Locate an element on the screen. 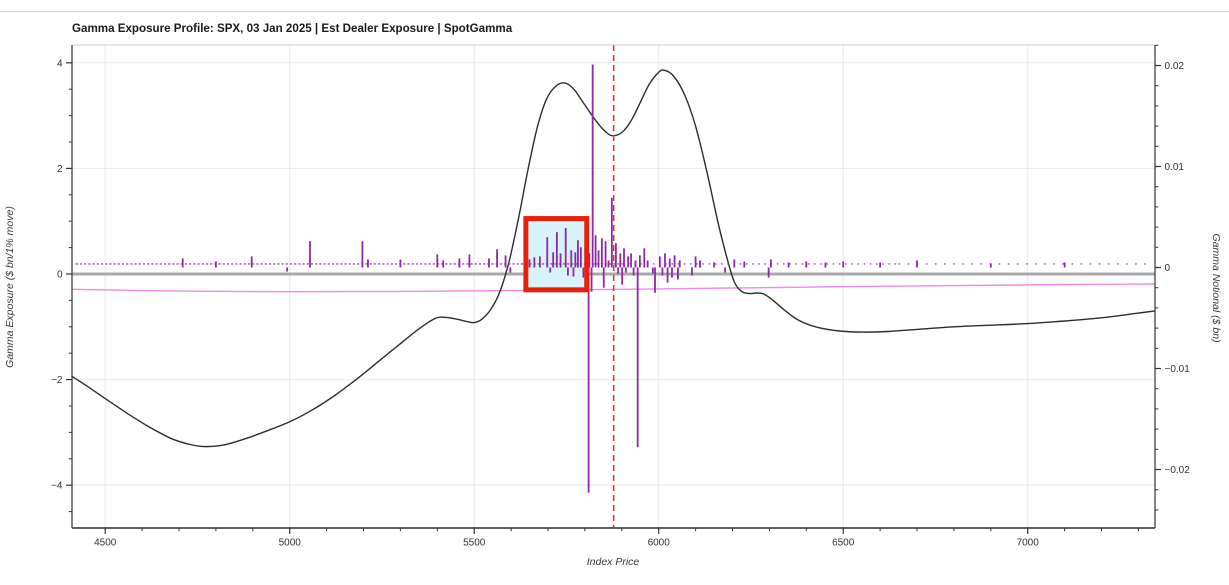 The width and height of the screenshot is (1229, 585). highlight-box-border is located at coordinates (556, 254).